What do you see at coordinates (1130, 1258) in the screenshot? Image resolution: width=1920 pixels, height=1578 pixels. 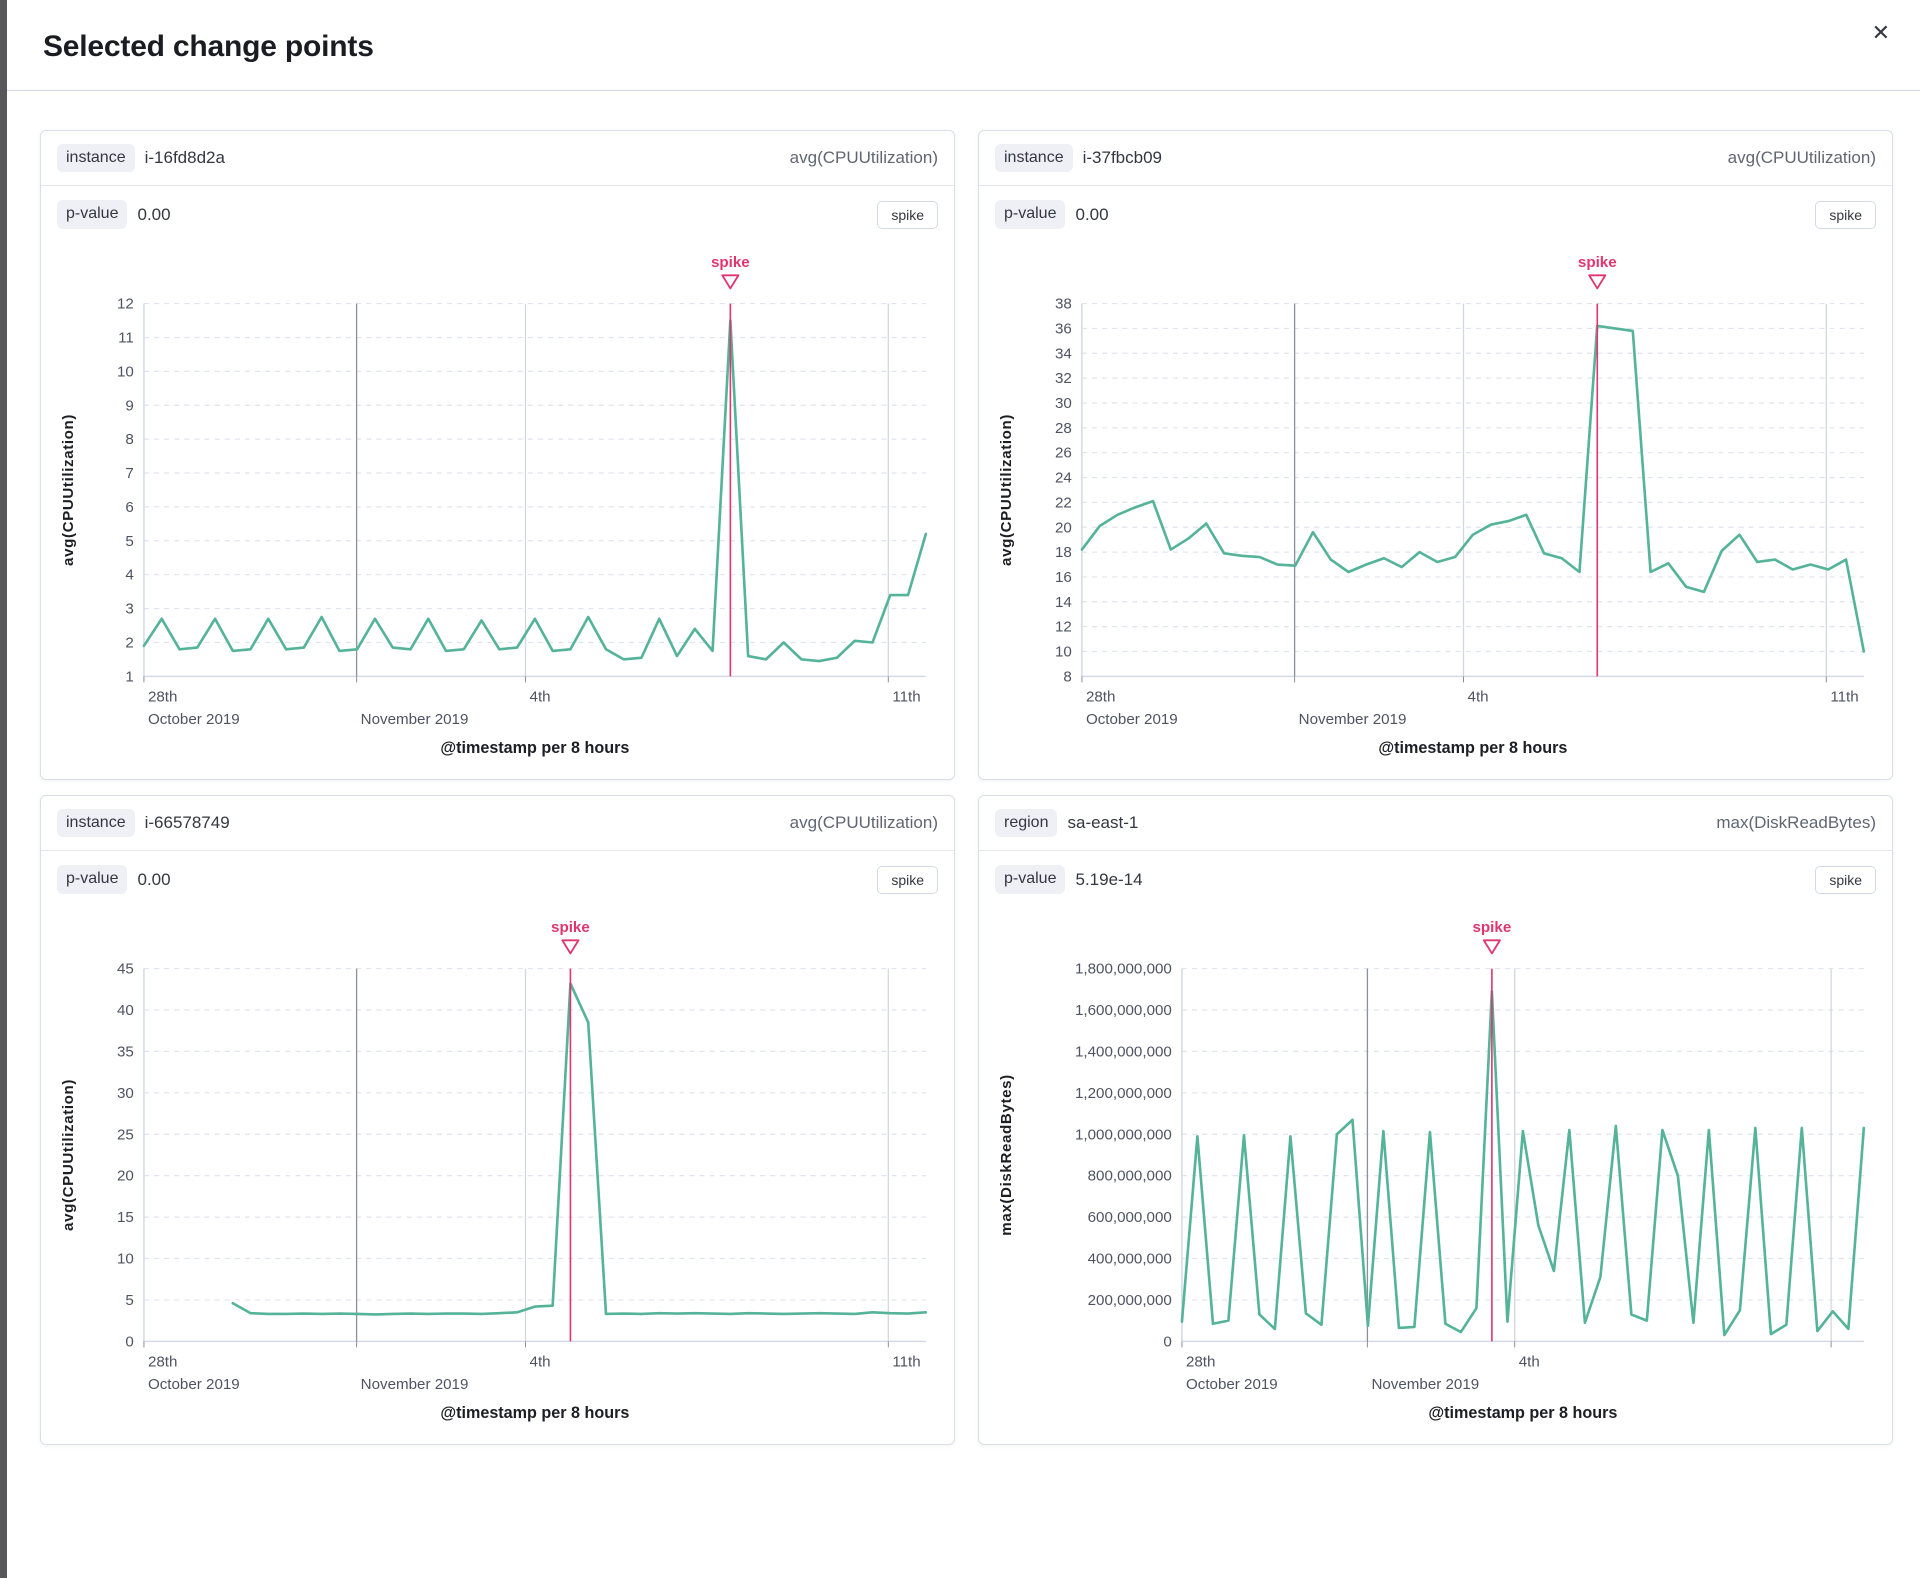 I see `y-tick-label: 400,000,000` at bounding box center [1130, 1258].